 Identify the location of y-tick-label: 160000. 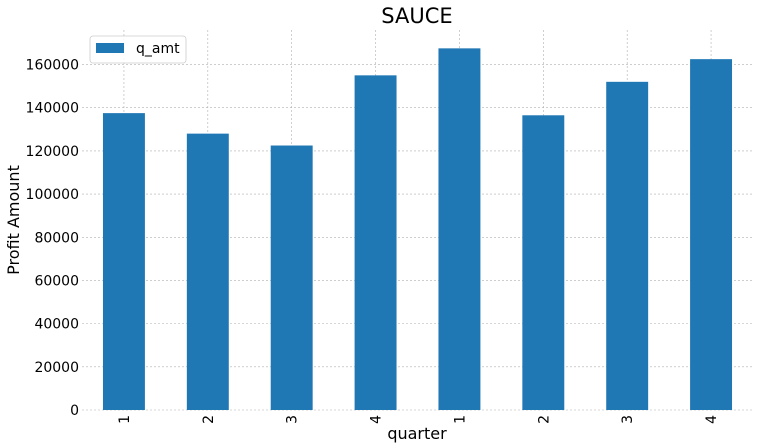
(52, 66).